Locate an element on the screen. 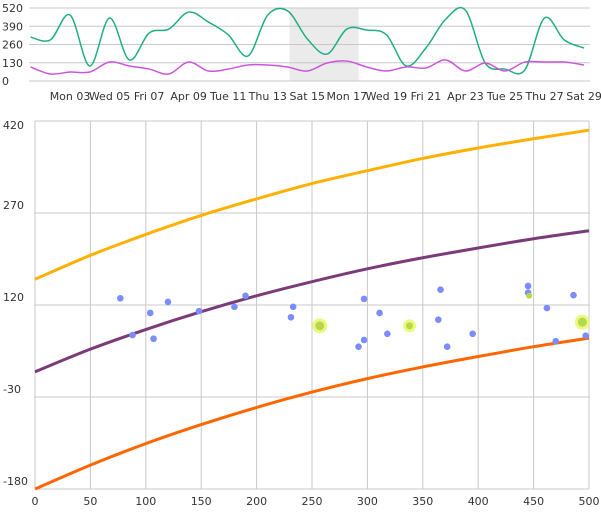  bottom-x-tick-label: 0 is located at coordinates (35, 501).